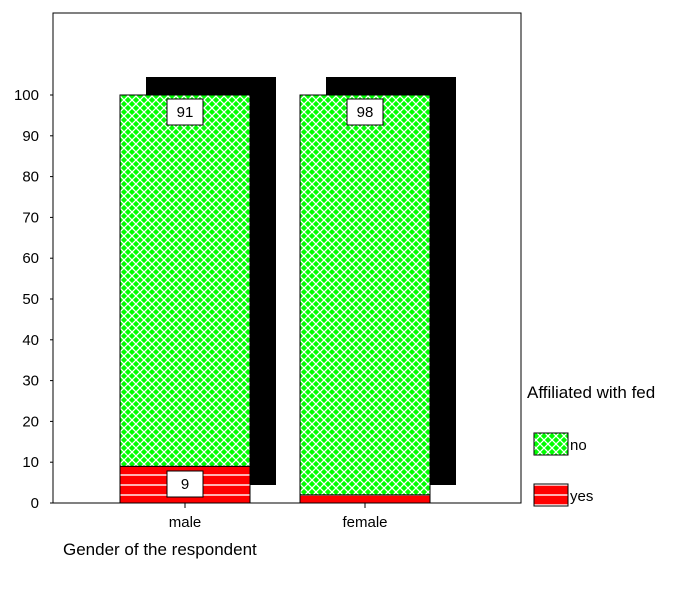 This screenshot has width=695, height=592. I want to click on legend-swatch-no, so click(551, 444).